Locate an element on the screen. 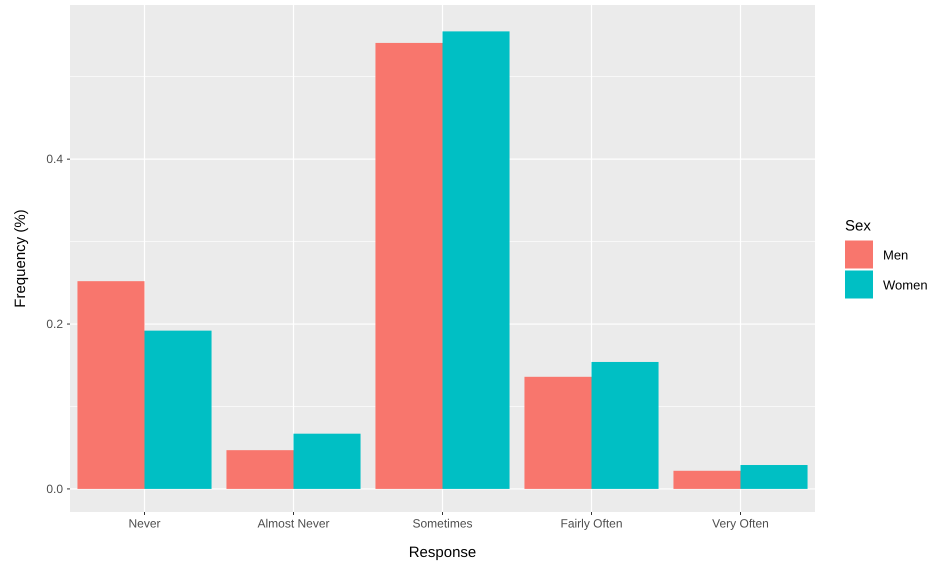  y-tick-label: 0.4 is located at coordinates (55, 159).